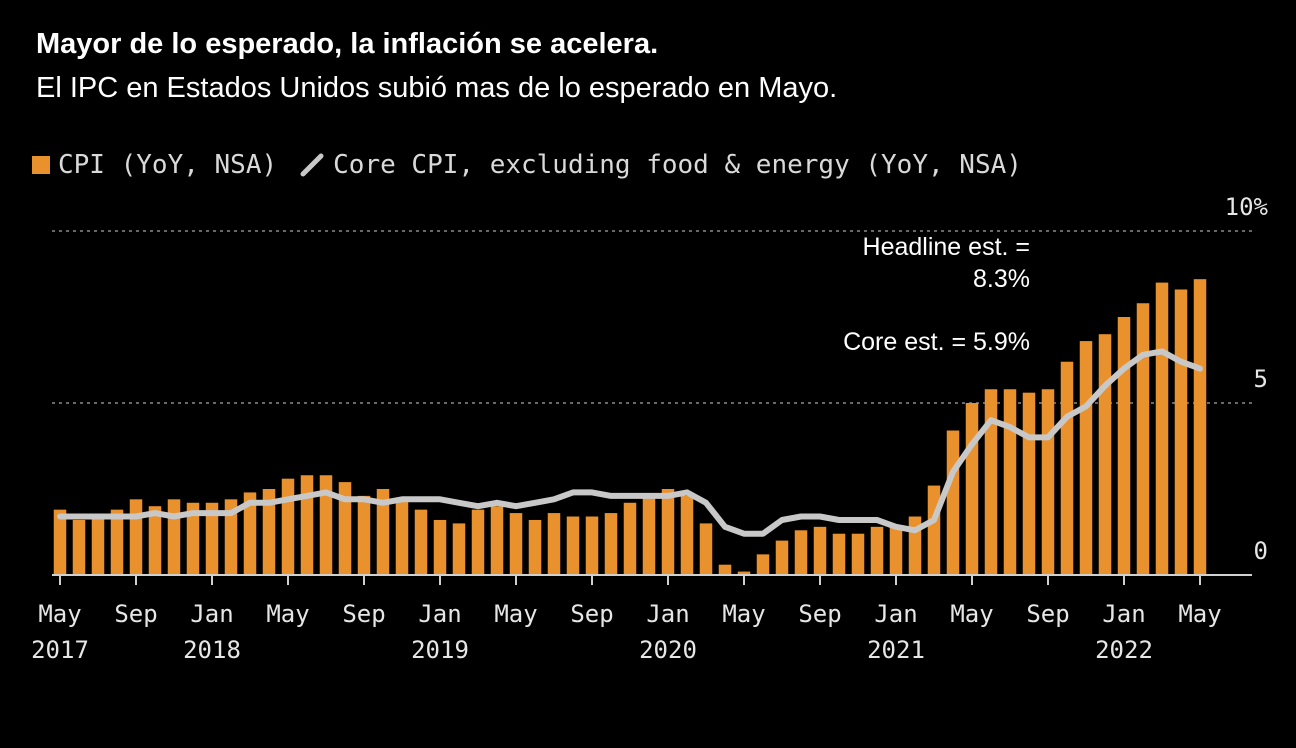 This screenshot has height=748, width=1296. Describe the element at coordinates (41, 165) in the screenshot. I see `cpi-legend-swatch` at that location.